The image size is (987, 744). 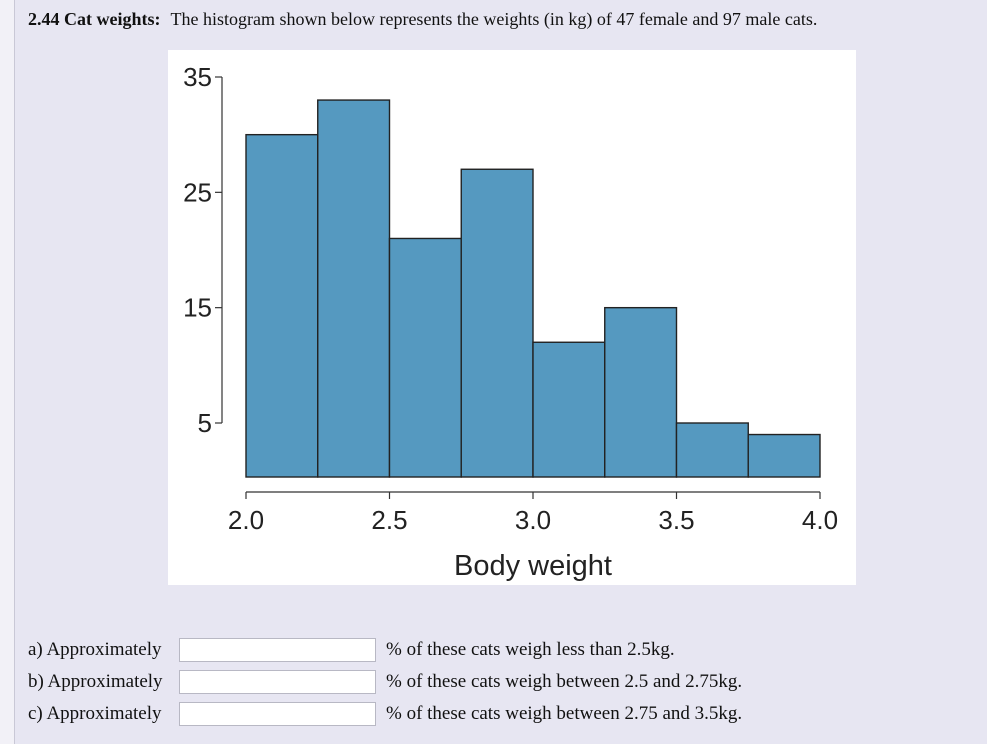 I want to click on answer-c-label: c) Approximately, so click(x=95, y=713).